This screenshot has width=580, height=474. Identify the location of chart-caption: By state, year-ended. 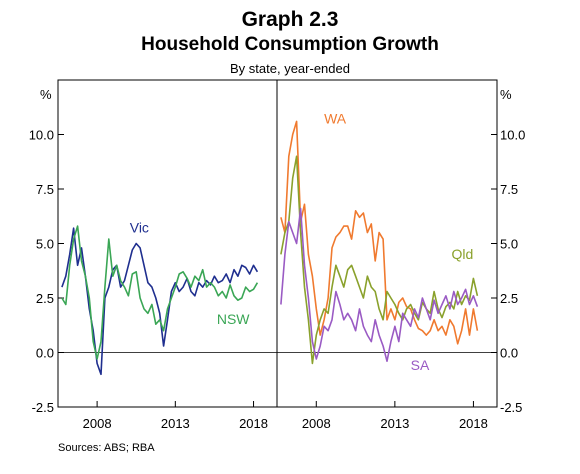
(290, 68).